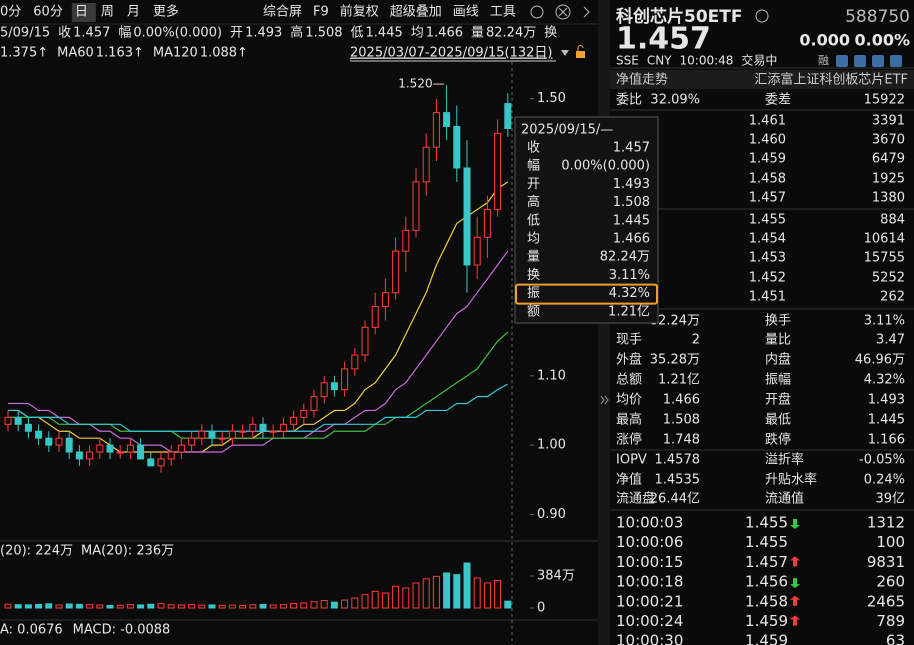 Image resolution: width=914 pixels, height=645 pixels. I want to click on collapse-icon, so click(604, 400).